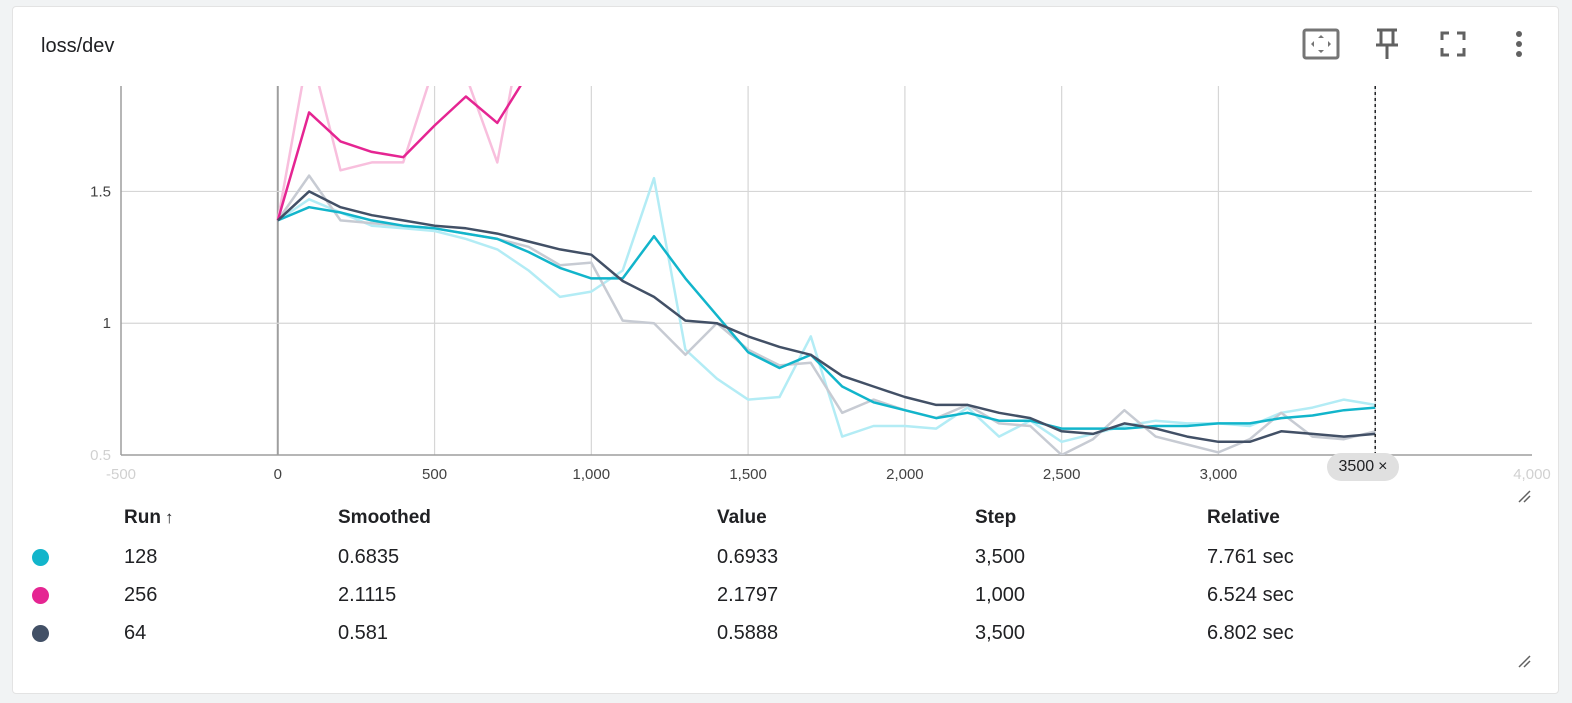 This screenshot has width=1572, height=703. Describe the element at coordinates (169, 517) in the screenshot. I see `sort-ascending-icon: ↑` at that location.